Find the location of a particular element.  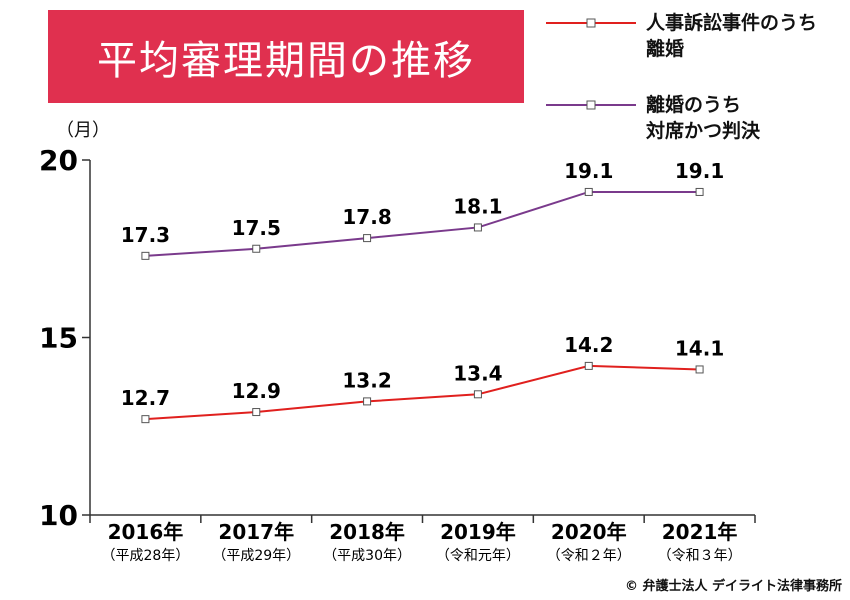

chart-title-box: 平均審理期間の推移 is located at coordinates (286, 56).